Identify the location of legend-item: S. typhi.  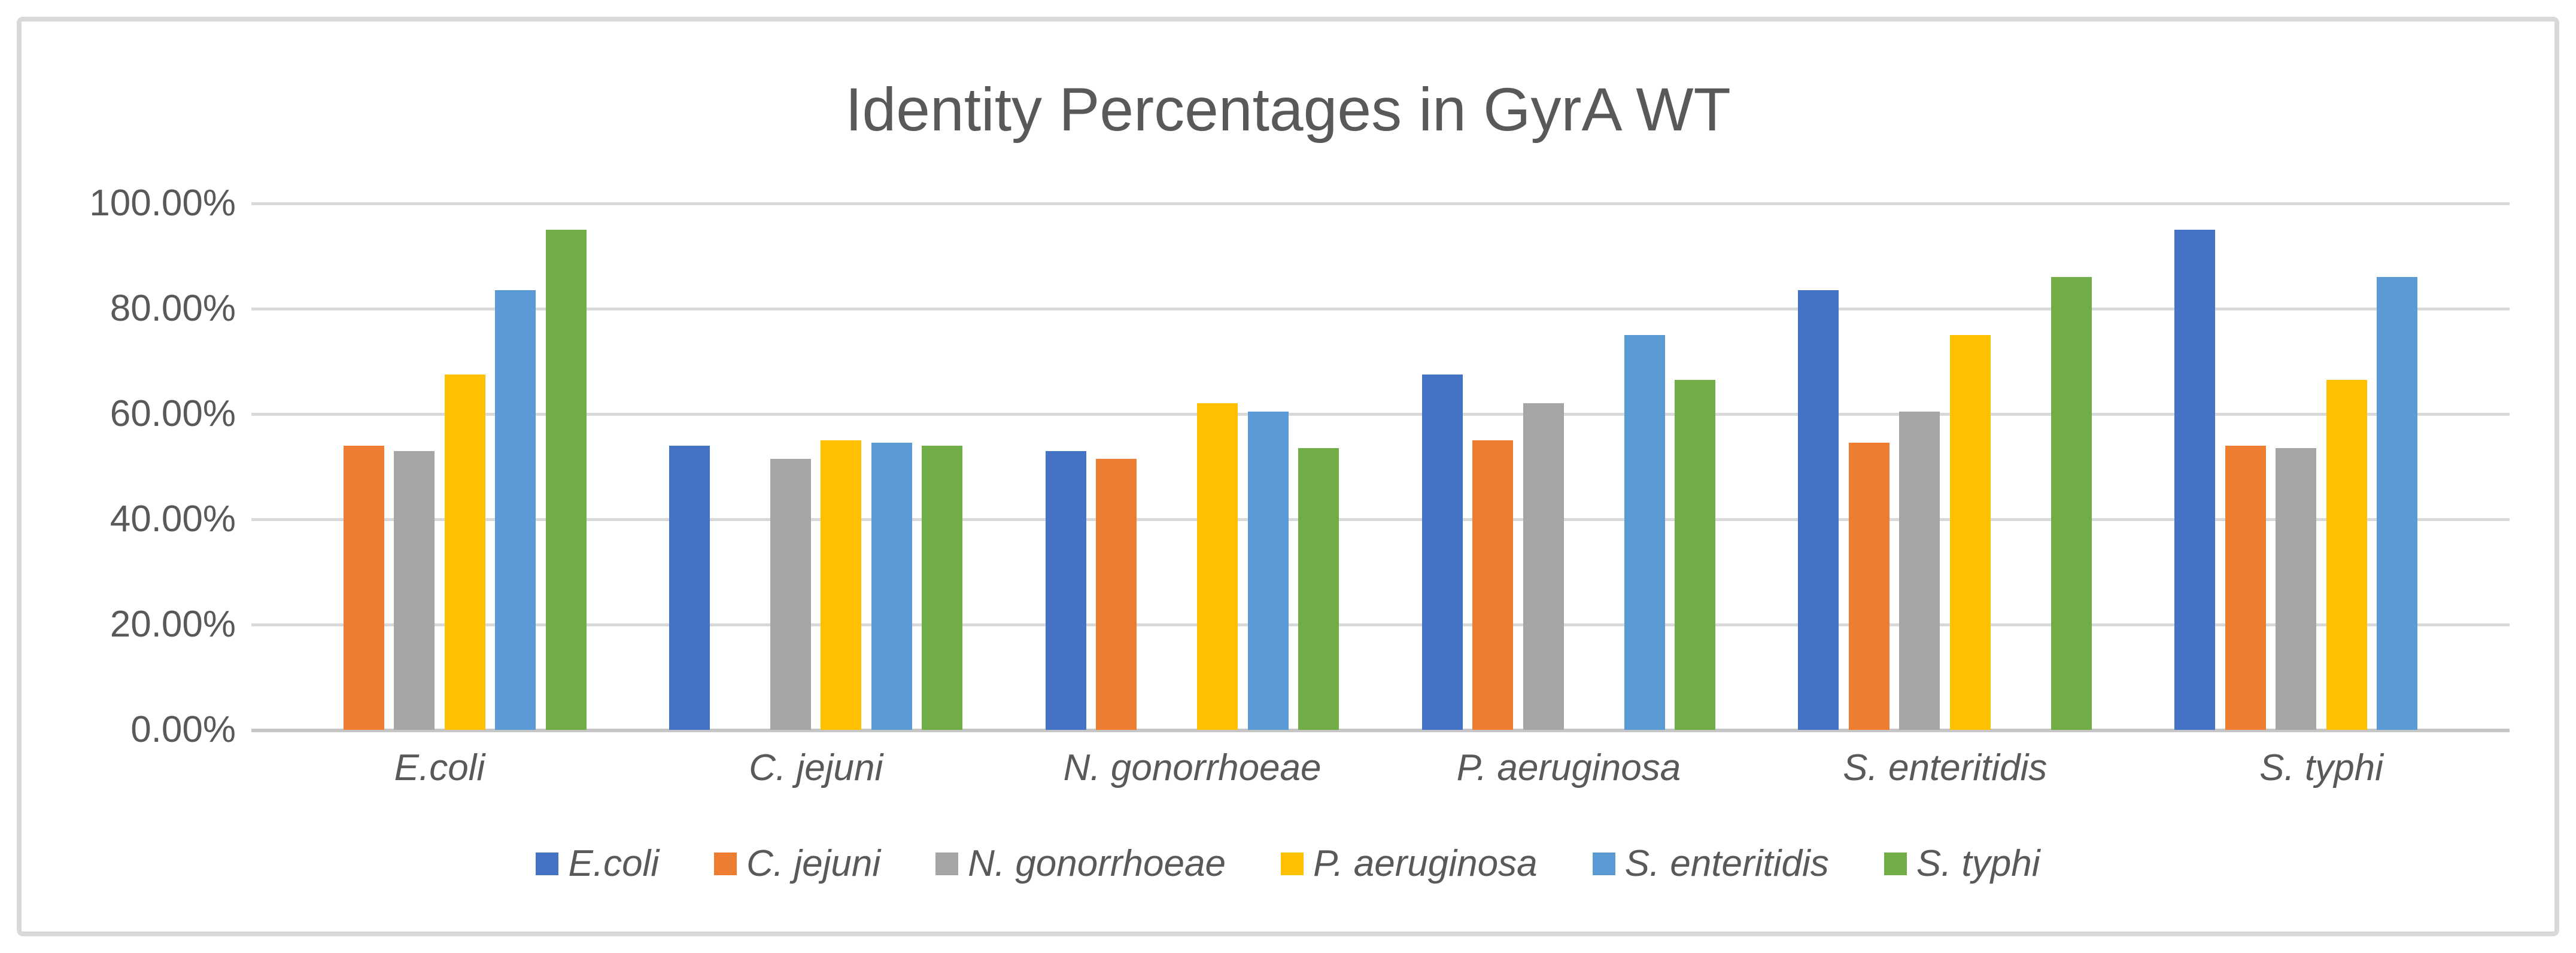
(1962, 863).